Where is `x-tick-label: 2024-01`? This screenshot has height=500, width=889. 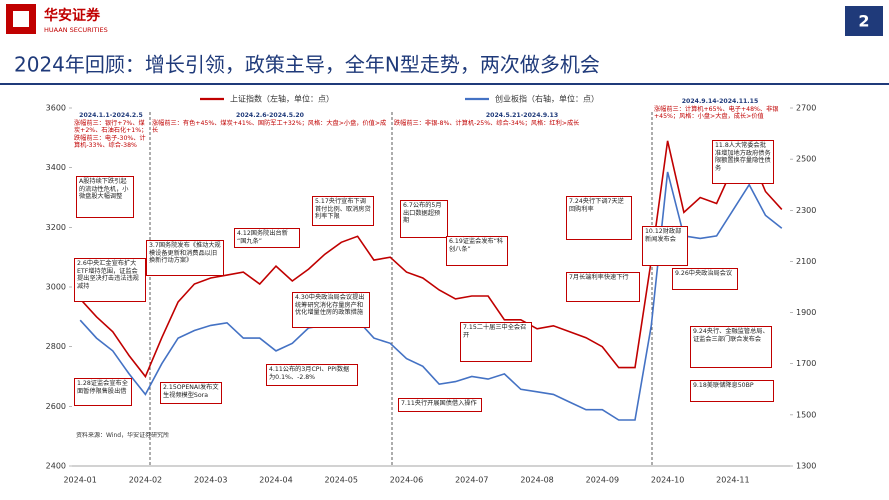 x-tick-label: 2024-01 is located at coordinates (79, 480).